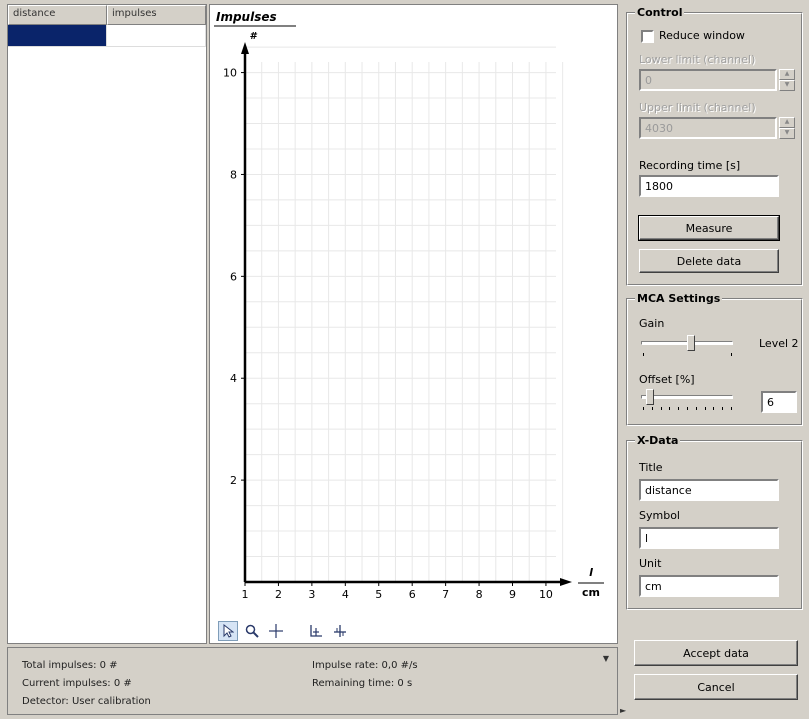 This screenshot has width=809, height=719. What do you see at coordinates (233, 480) in the screenshot?
I see `y-tick-label: 2` at bounding box center [233, 480].